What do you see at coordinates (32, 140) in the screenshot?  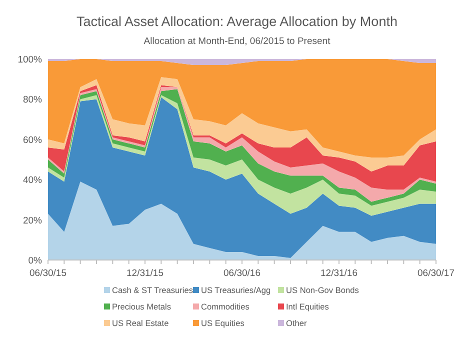 I see `y-tick-label: 60%` at bounding box center [32, 140].